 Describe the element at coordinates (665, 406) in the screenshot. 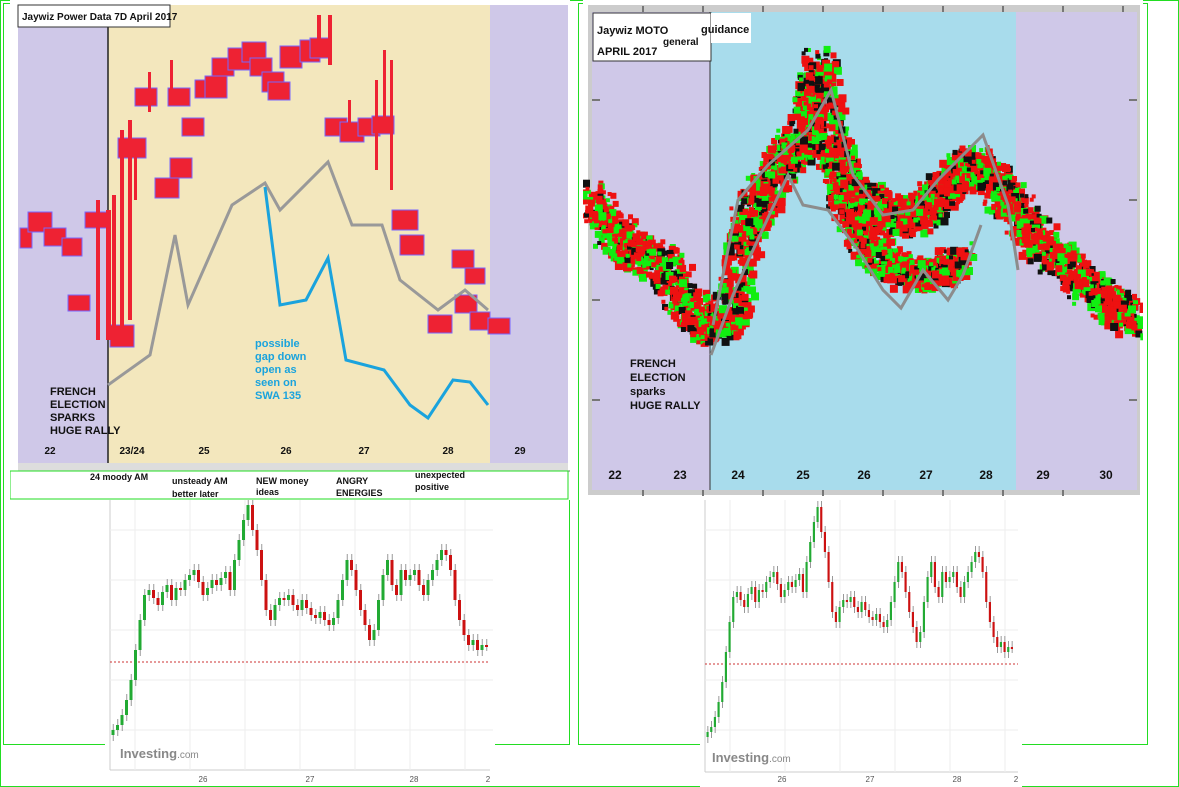

I see `moto-french-line-4: HUGE RALLY` at that location.